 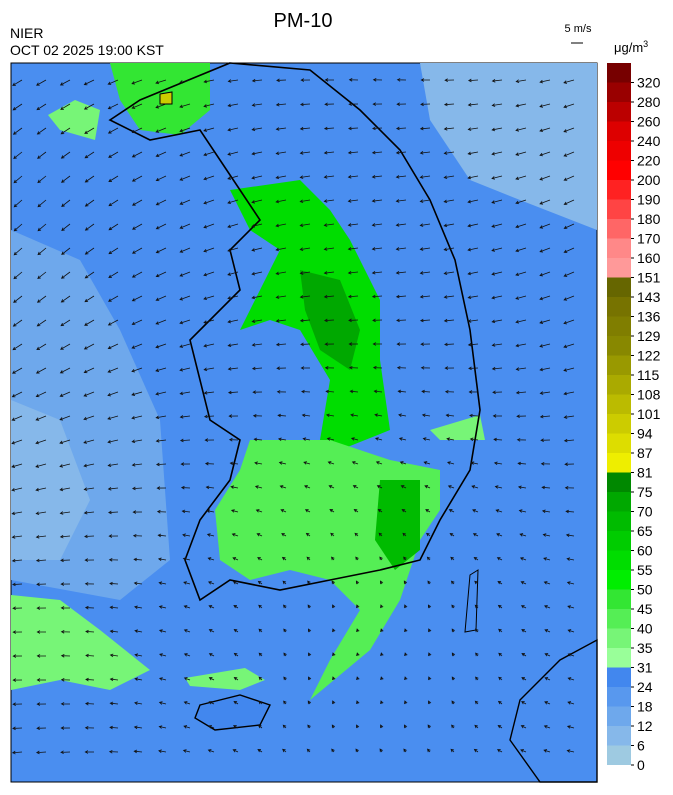 I want to click on colorbar-label: 81, so click(x=645, y=473).